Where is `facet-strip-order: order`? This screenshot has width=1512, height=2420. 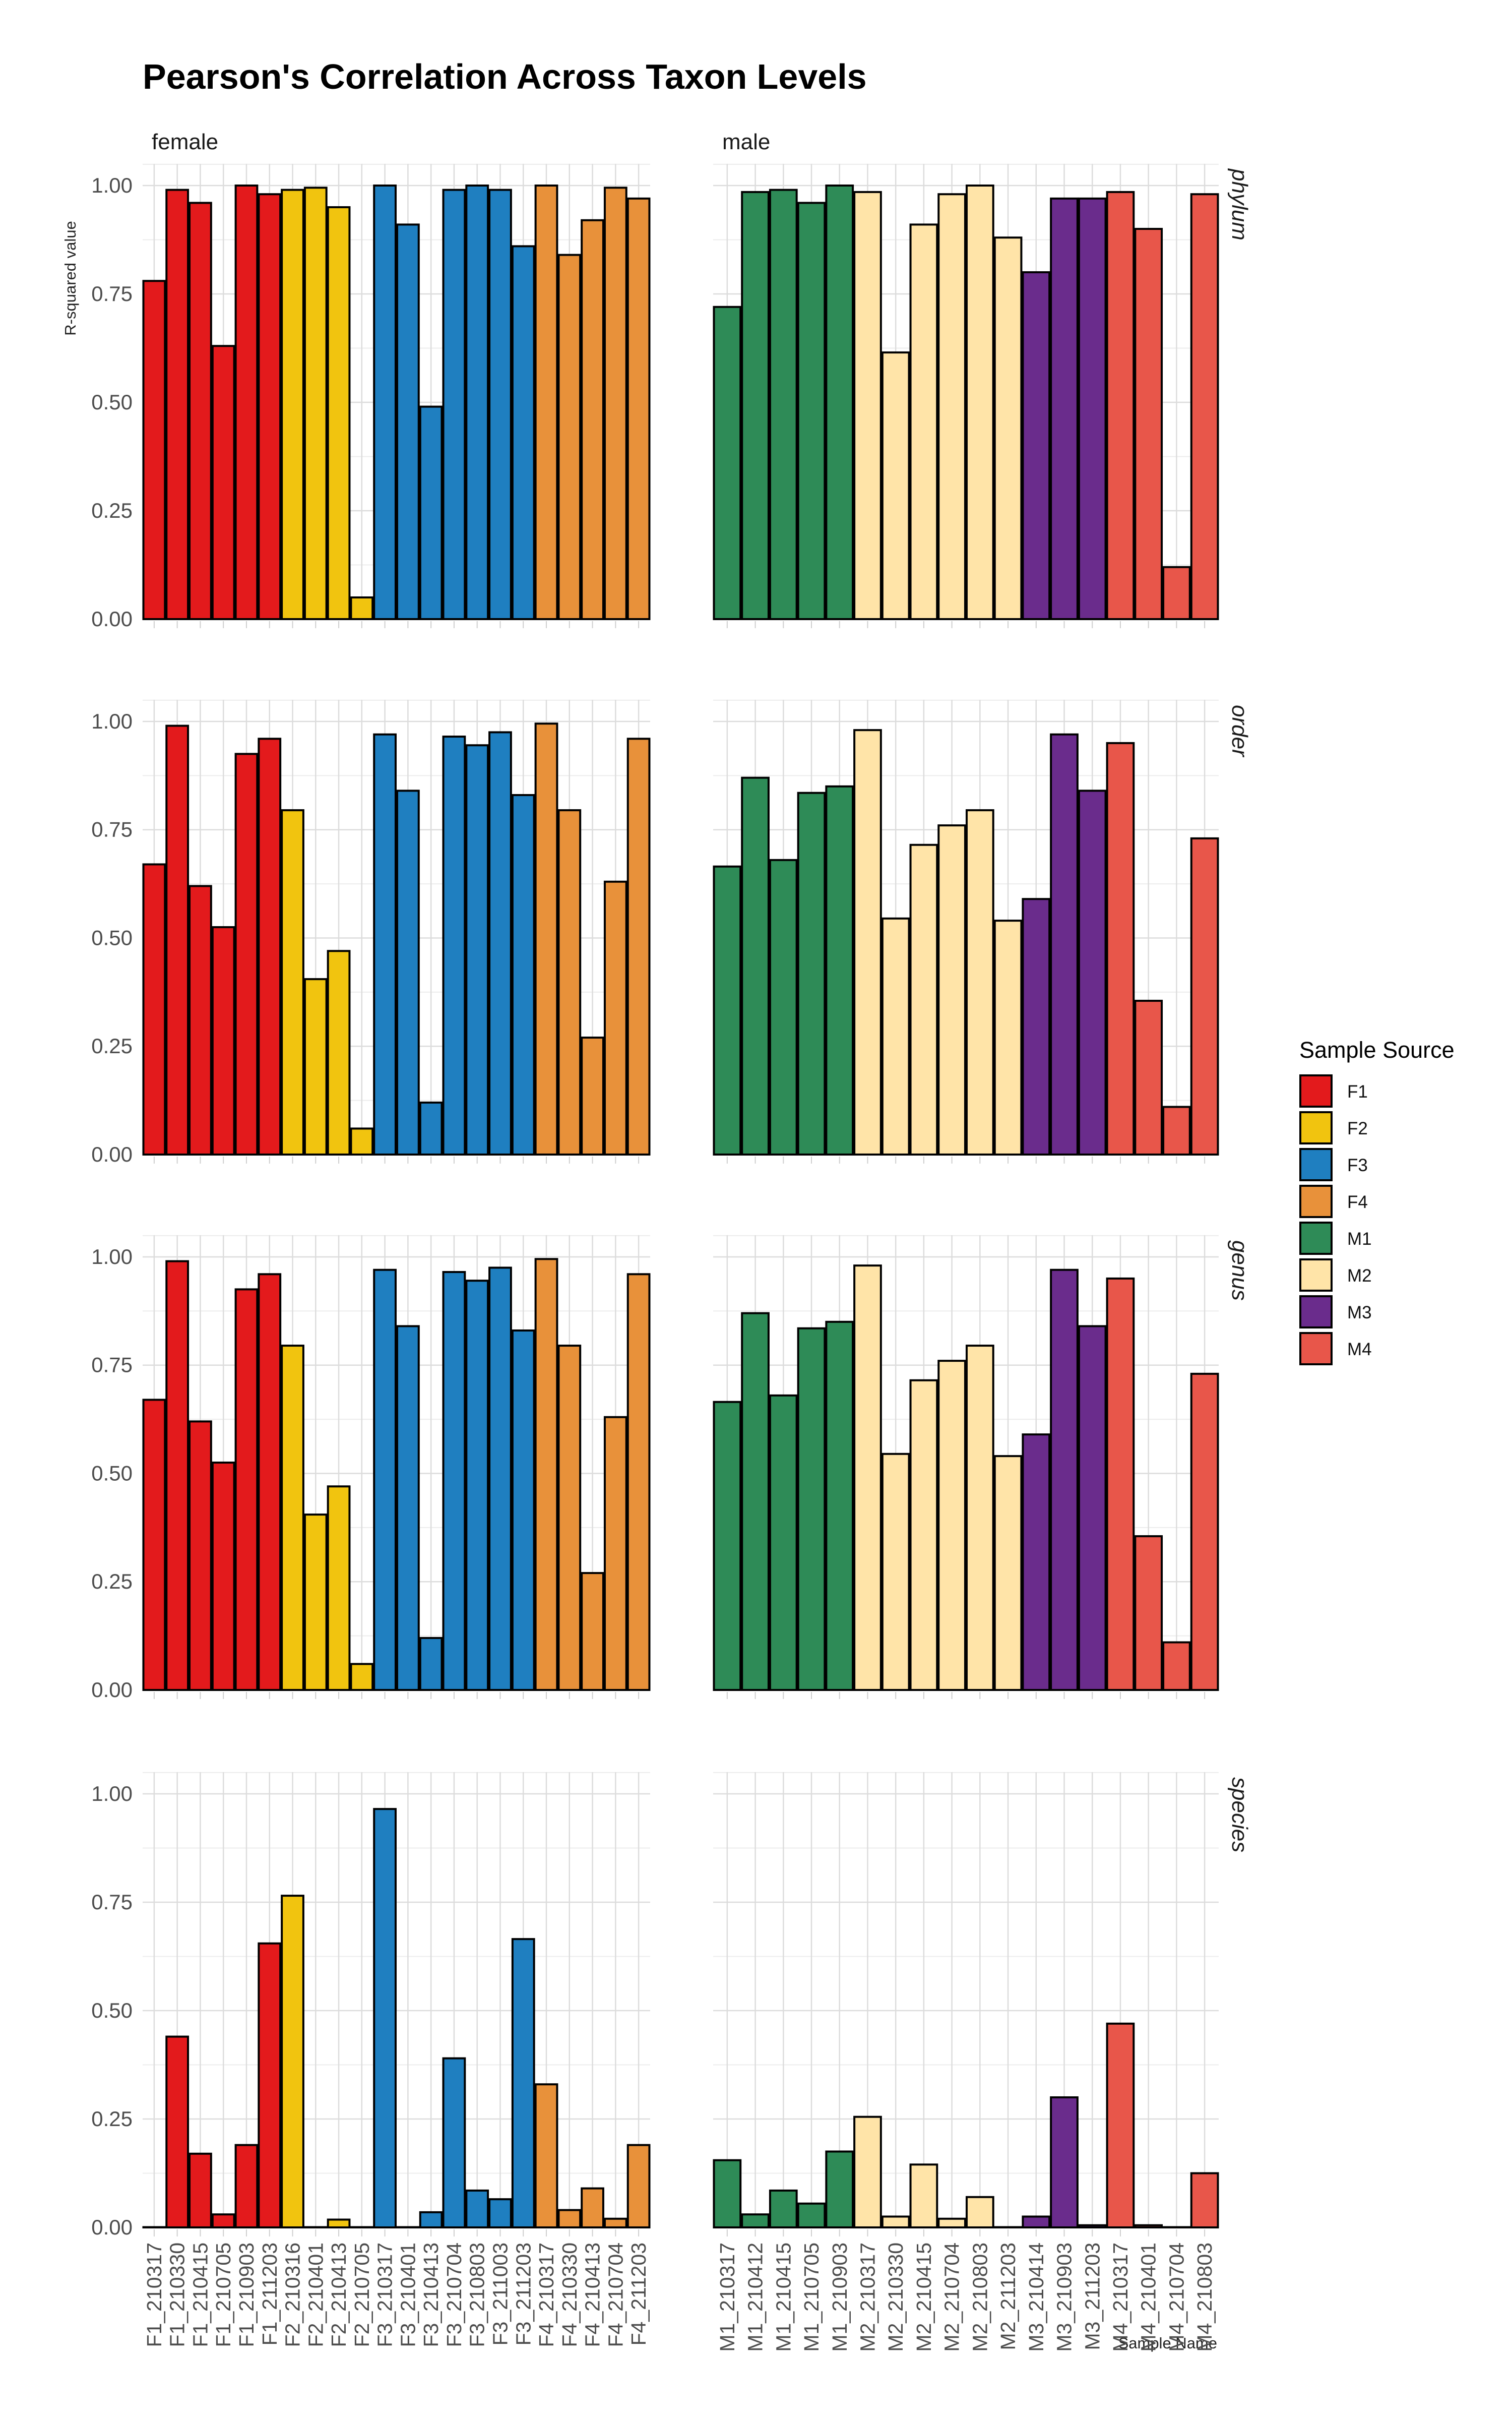
facet-strip-order: order is located at coordinates (1240, 731).